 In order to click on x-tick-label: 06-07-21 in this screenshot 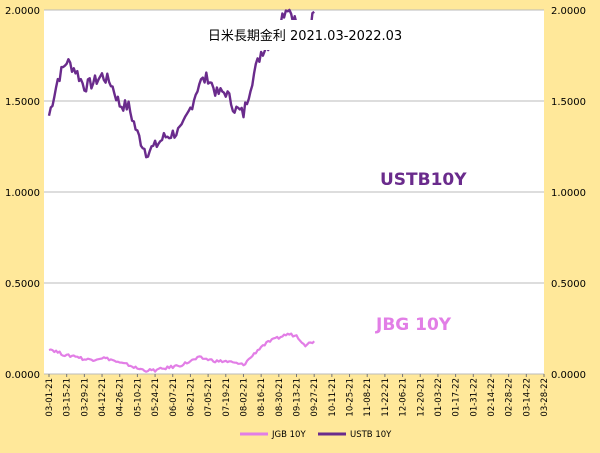, I will do `click(174, 397)`.